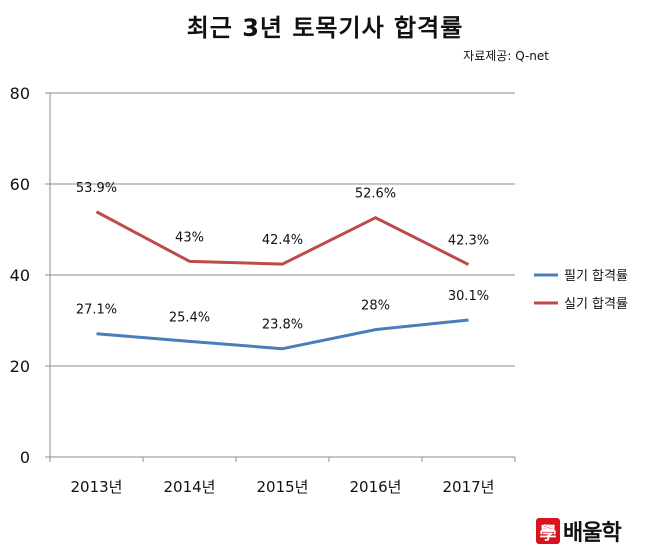 This screenshot has height=547, width=650. What do you see at coordinates (20, 275) in the screenshot?
I see `y-tick-label: 40` at bounding box center [20, 275].